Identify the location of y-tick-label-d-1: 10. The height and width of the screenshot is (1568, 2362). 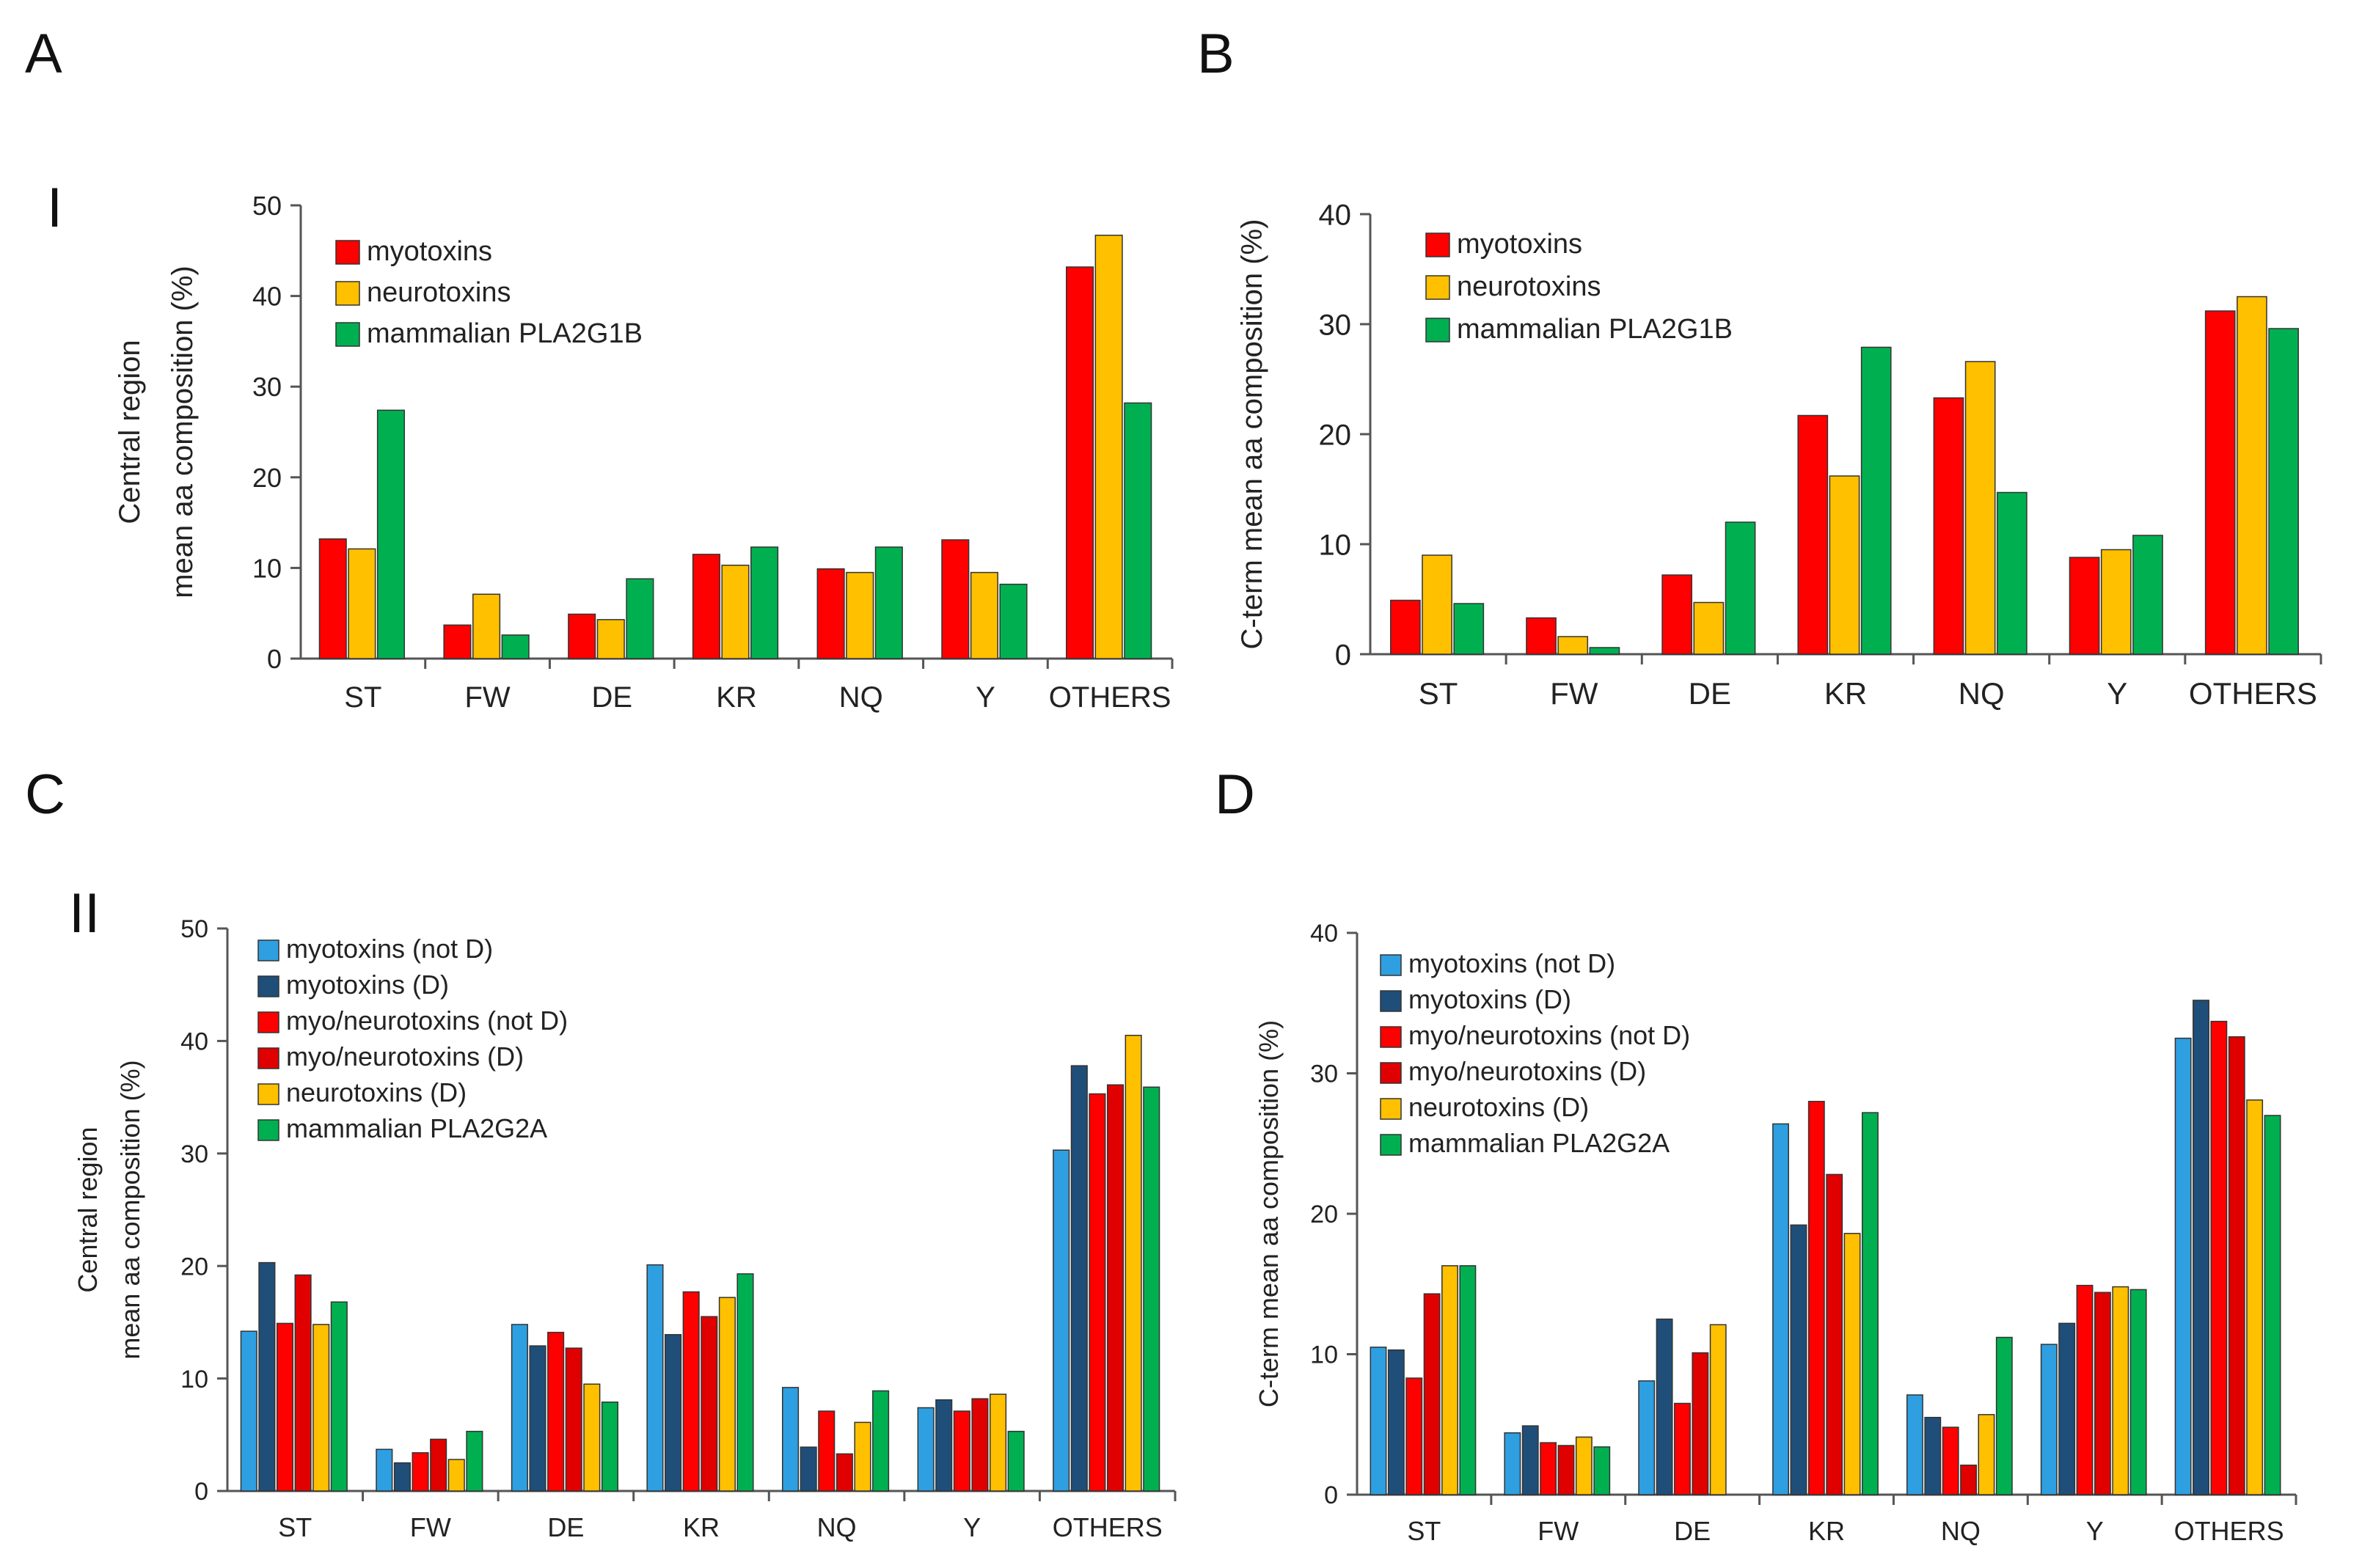
(1324, 1355).